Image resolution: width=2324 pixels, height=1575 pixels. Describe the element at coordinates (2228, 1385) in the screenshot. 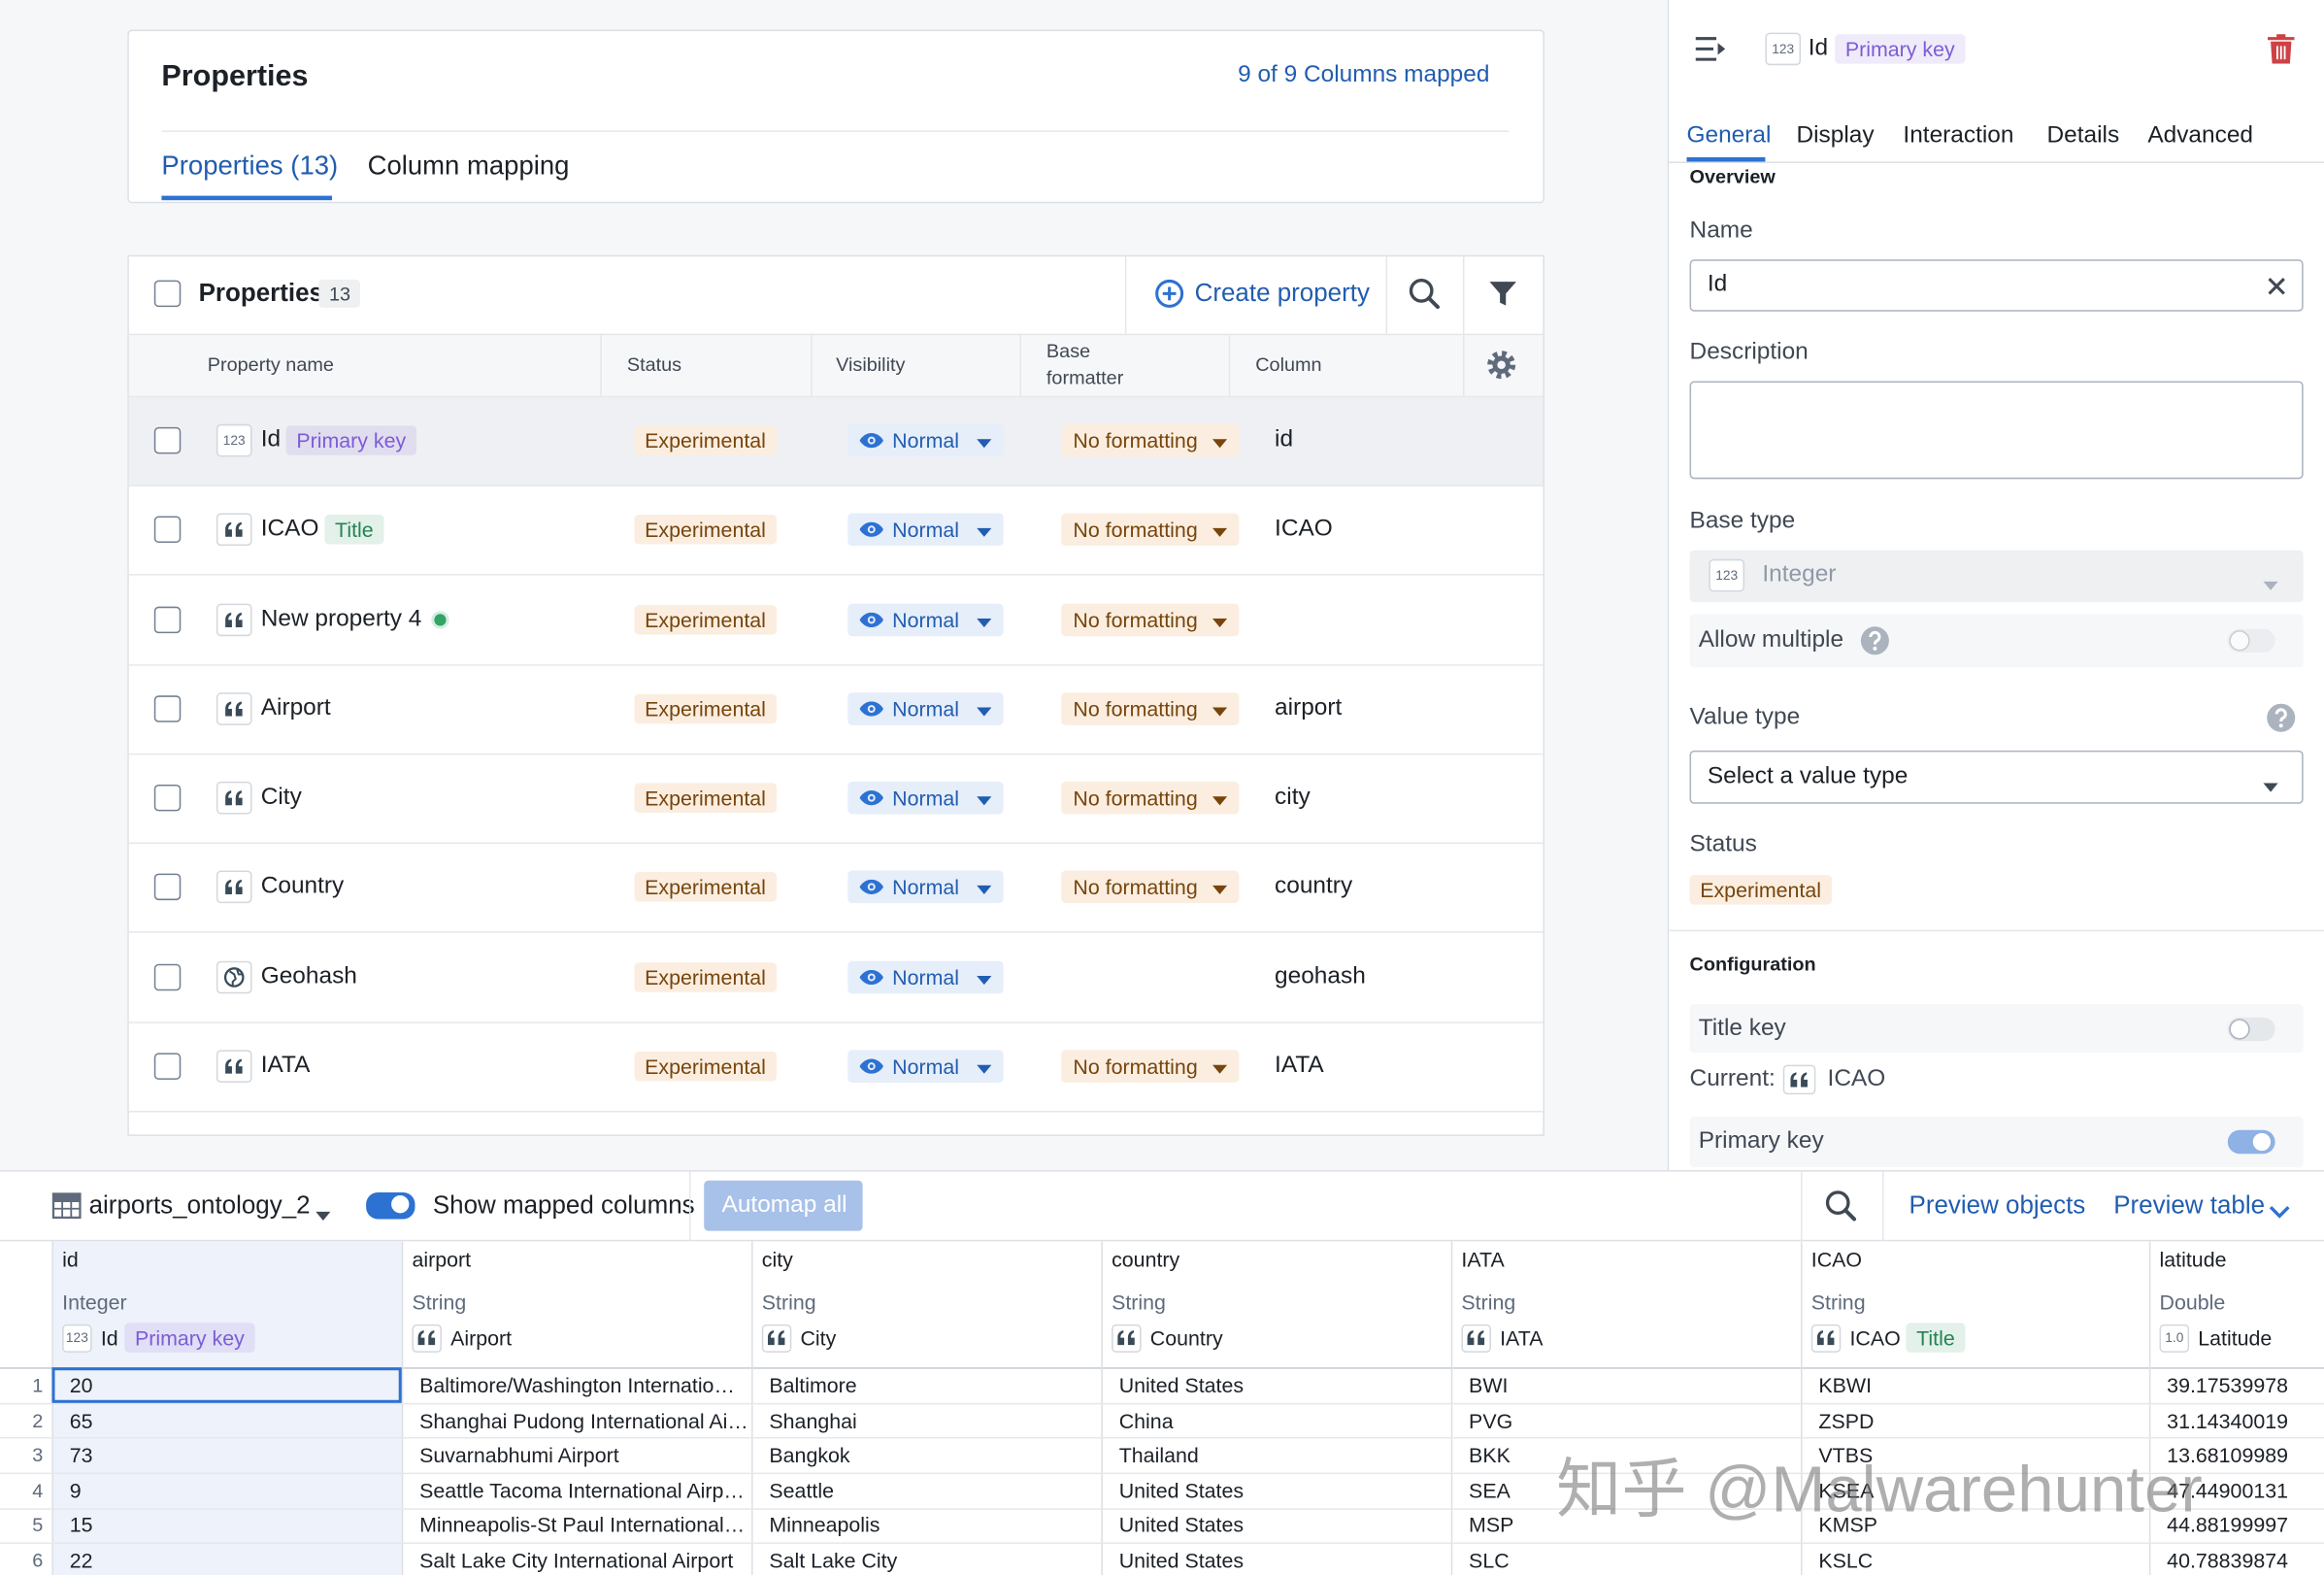

I see `grid-cell: 39.17539978` at that location.